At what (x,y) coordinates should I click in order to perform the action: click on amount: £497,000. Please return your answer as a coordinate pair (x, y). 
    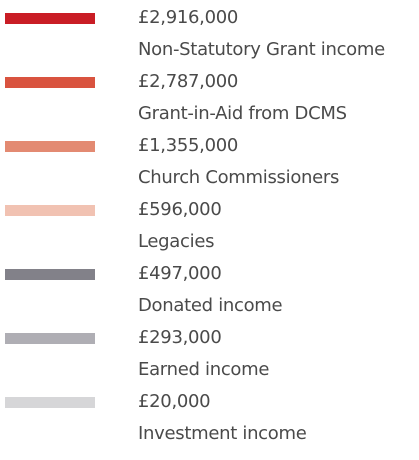
    Looking at the image, I should click on (180, 273).